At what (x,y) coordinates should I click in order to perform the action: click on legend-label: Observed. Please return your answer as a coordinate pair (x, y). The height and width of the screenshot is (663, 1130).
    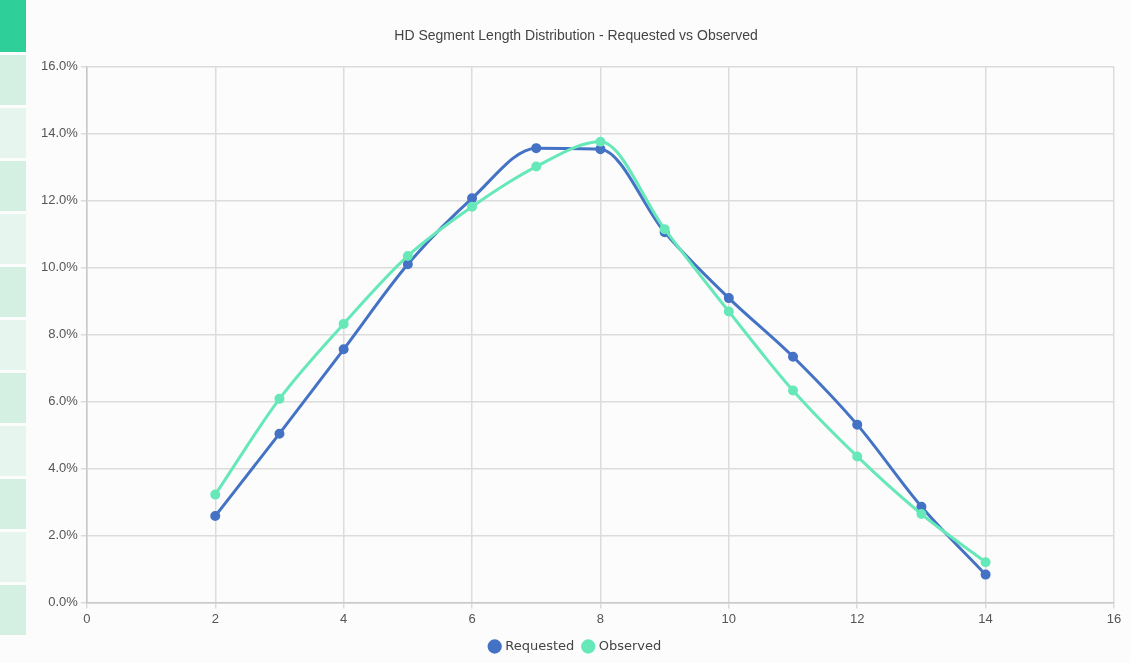
    Looking at the image, I should click on (630, 645).